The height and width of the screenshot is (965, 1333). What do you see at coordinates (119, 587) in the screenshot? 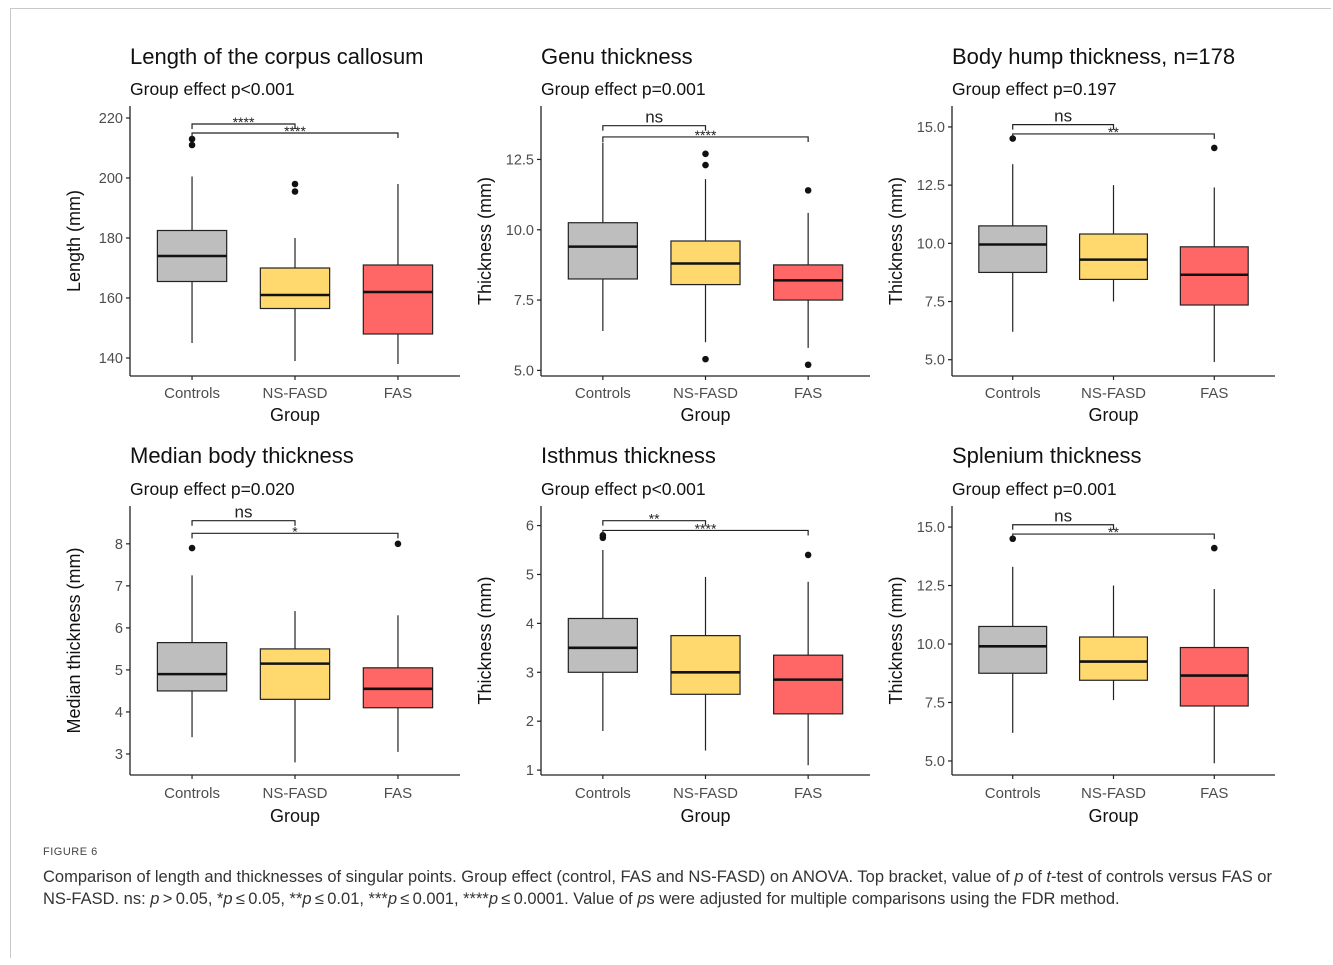
I see `y-tick-label: 7` at bounding box center [119, 587].